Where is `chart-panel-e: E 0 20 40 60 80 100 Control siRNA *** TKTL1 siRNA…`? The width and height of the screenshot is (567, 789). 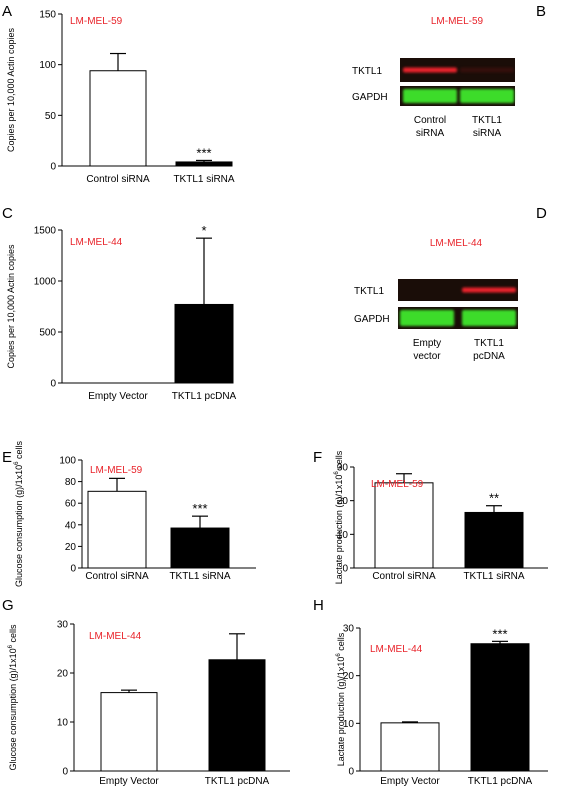 chart-panel-e: E 0 20 40 60 80 100 Control siRNA *** TKTL1 siRNA… is located at coordinates (129, 514).